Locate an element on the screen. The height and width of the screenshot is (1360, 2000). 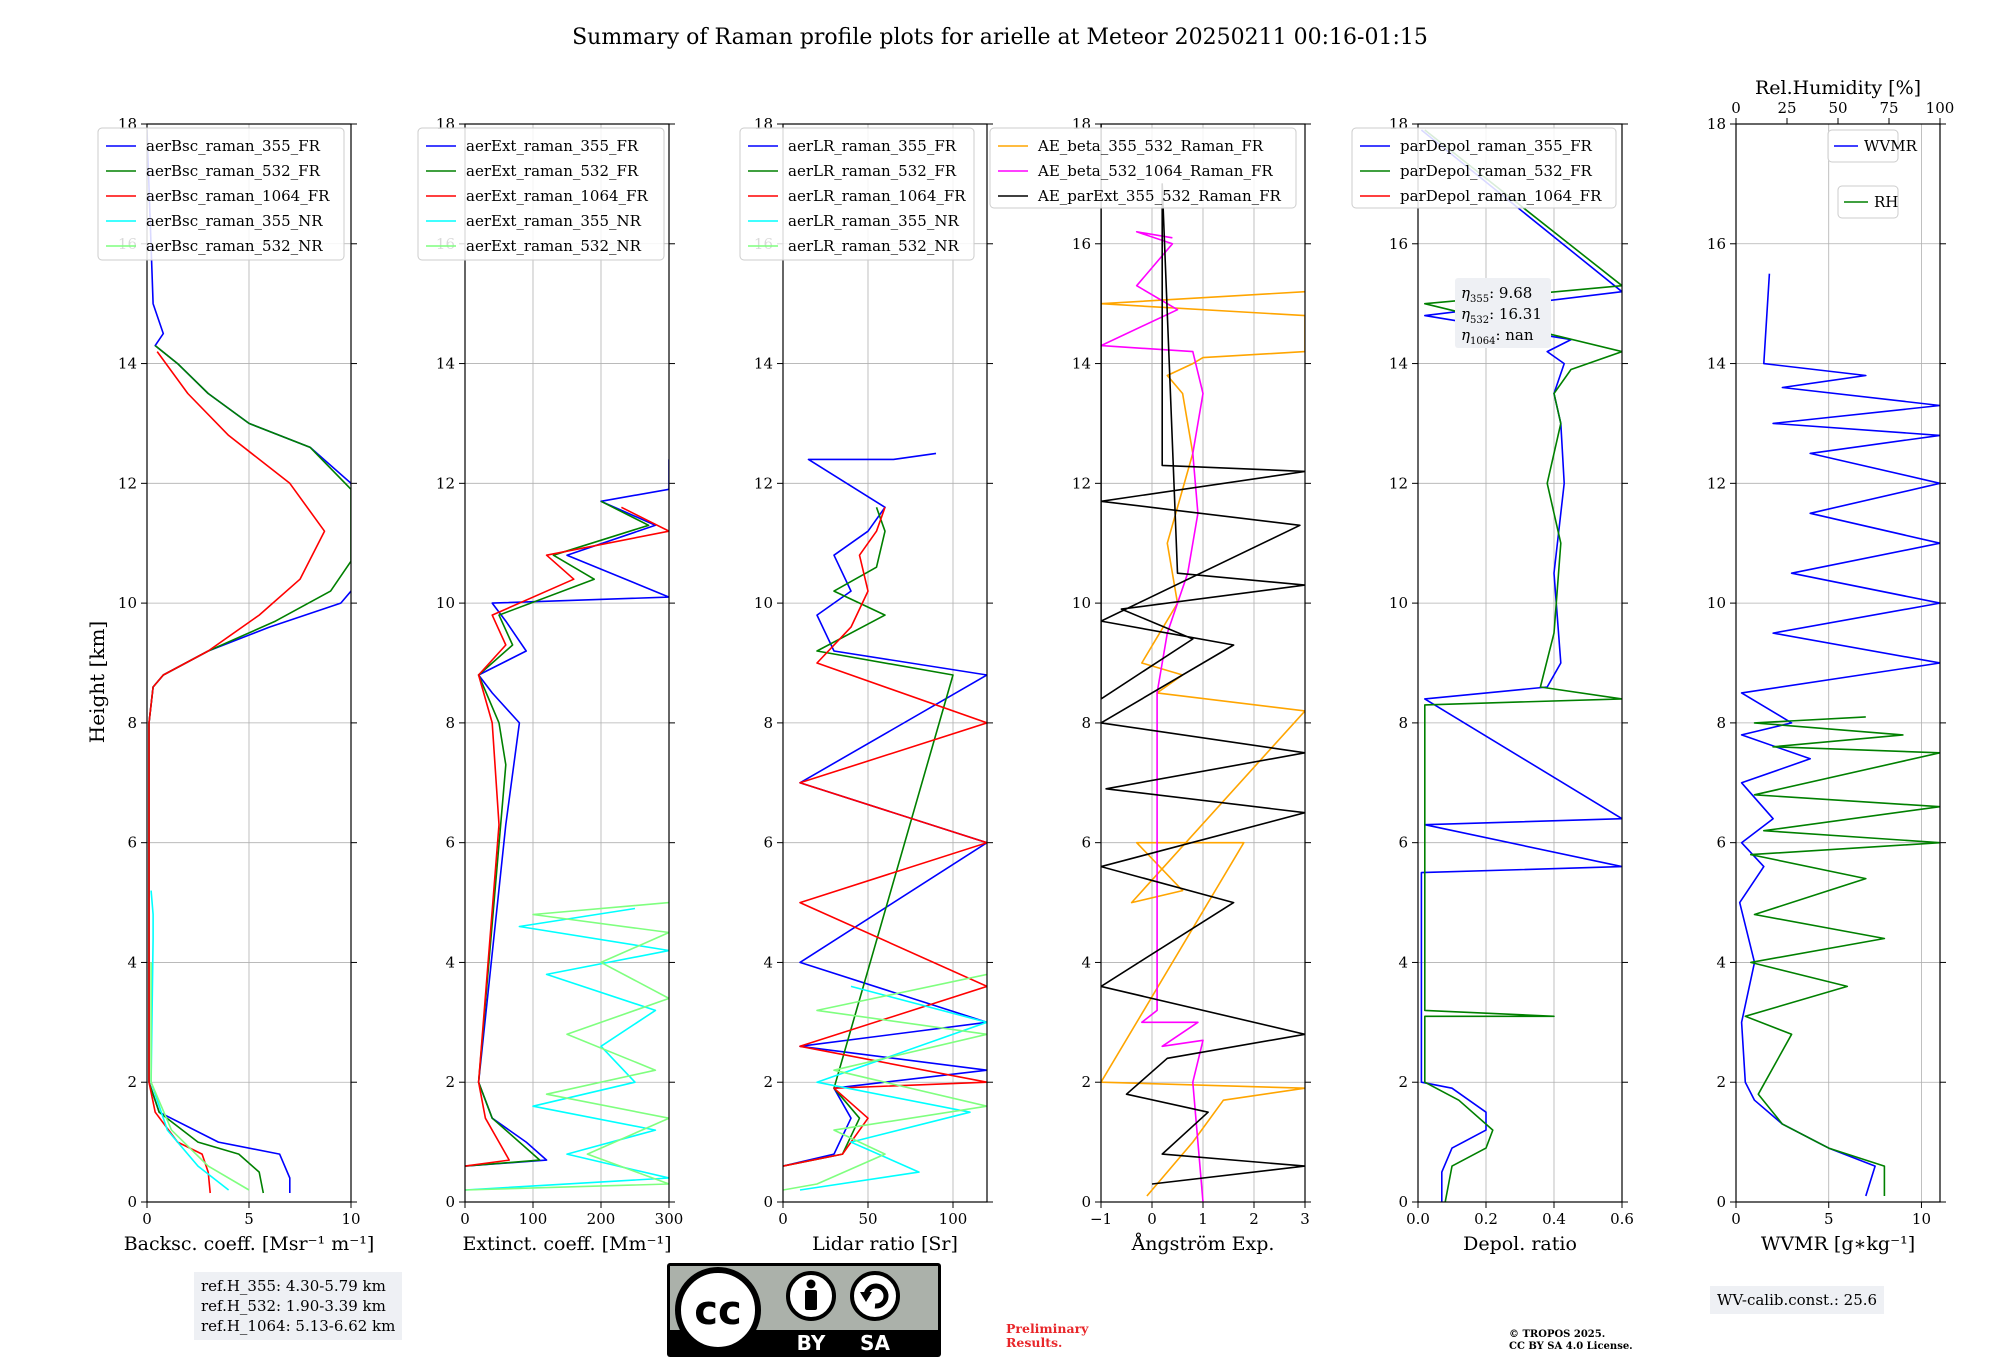
legend-label: WVMR is located at coordinates (1891, 146).